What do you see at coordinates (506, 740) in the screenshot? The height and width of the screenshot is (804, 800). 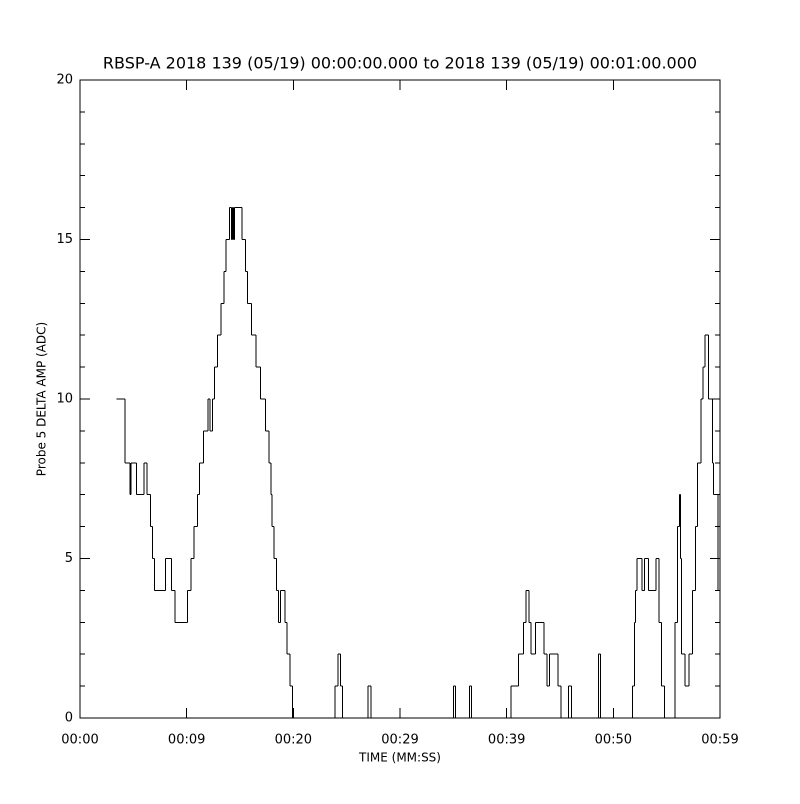 I see `x-tick-label: 00:39` at bounding box center [506, 740].